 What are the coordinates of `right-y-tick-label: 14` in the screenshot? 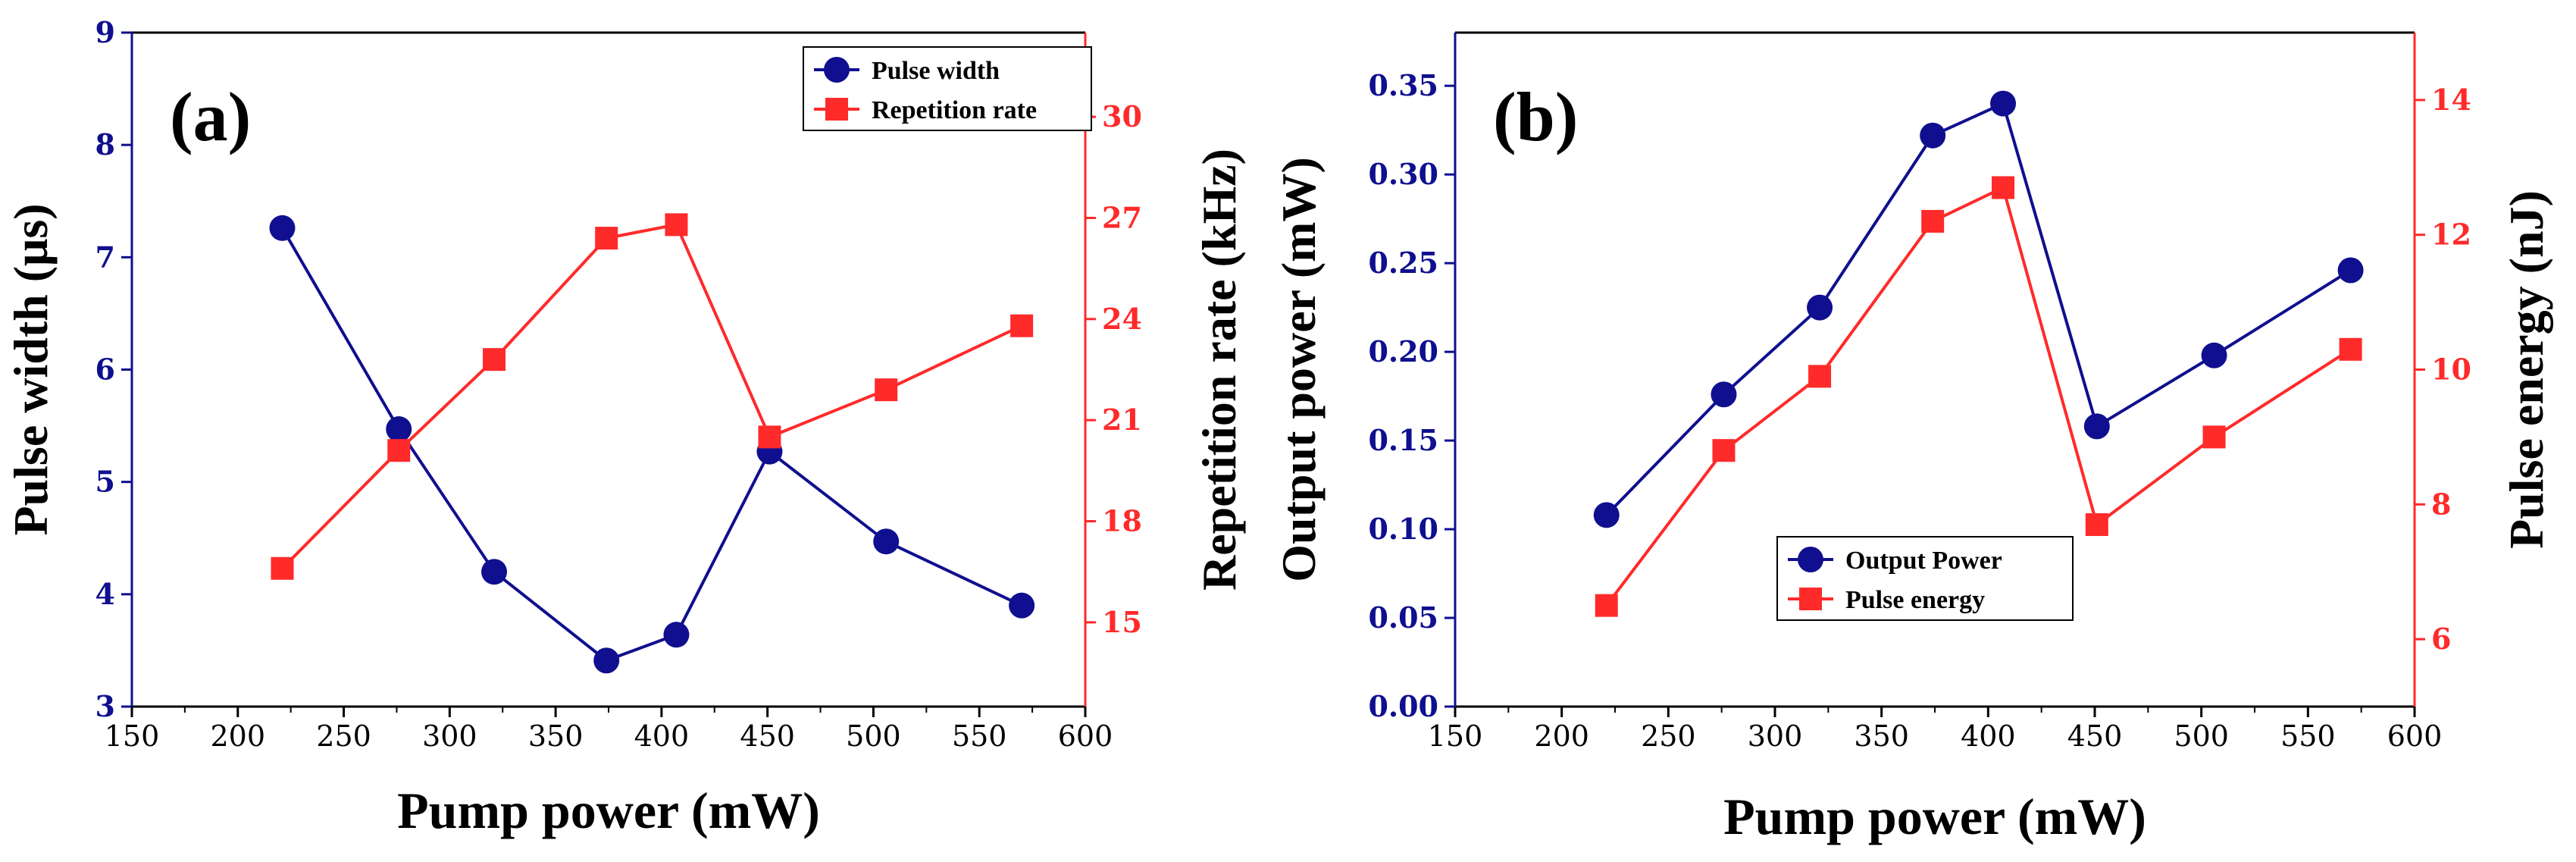 It's located at (2451, 100).